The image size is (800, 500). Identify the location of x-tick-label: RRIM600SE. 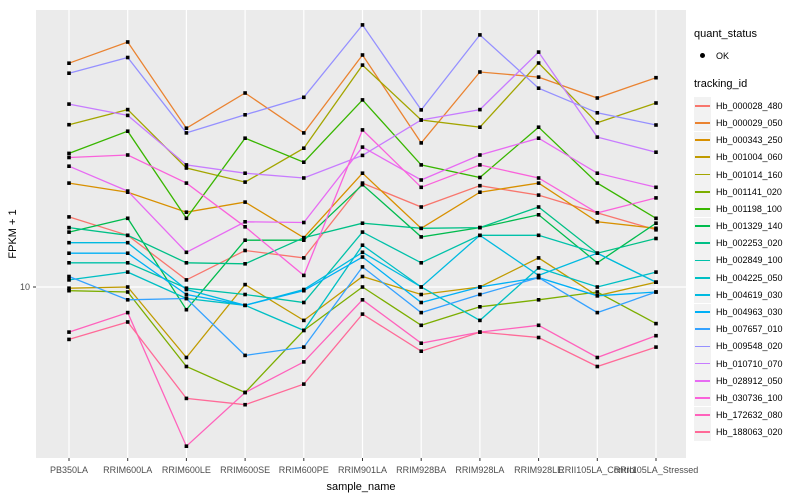
(245, 470).